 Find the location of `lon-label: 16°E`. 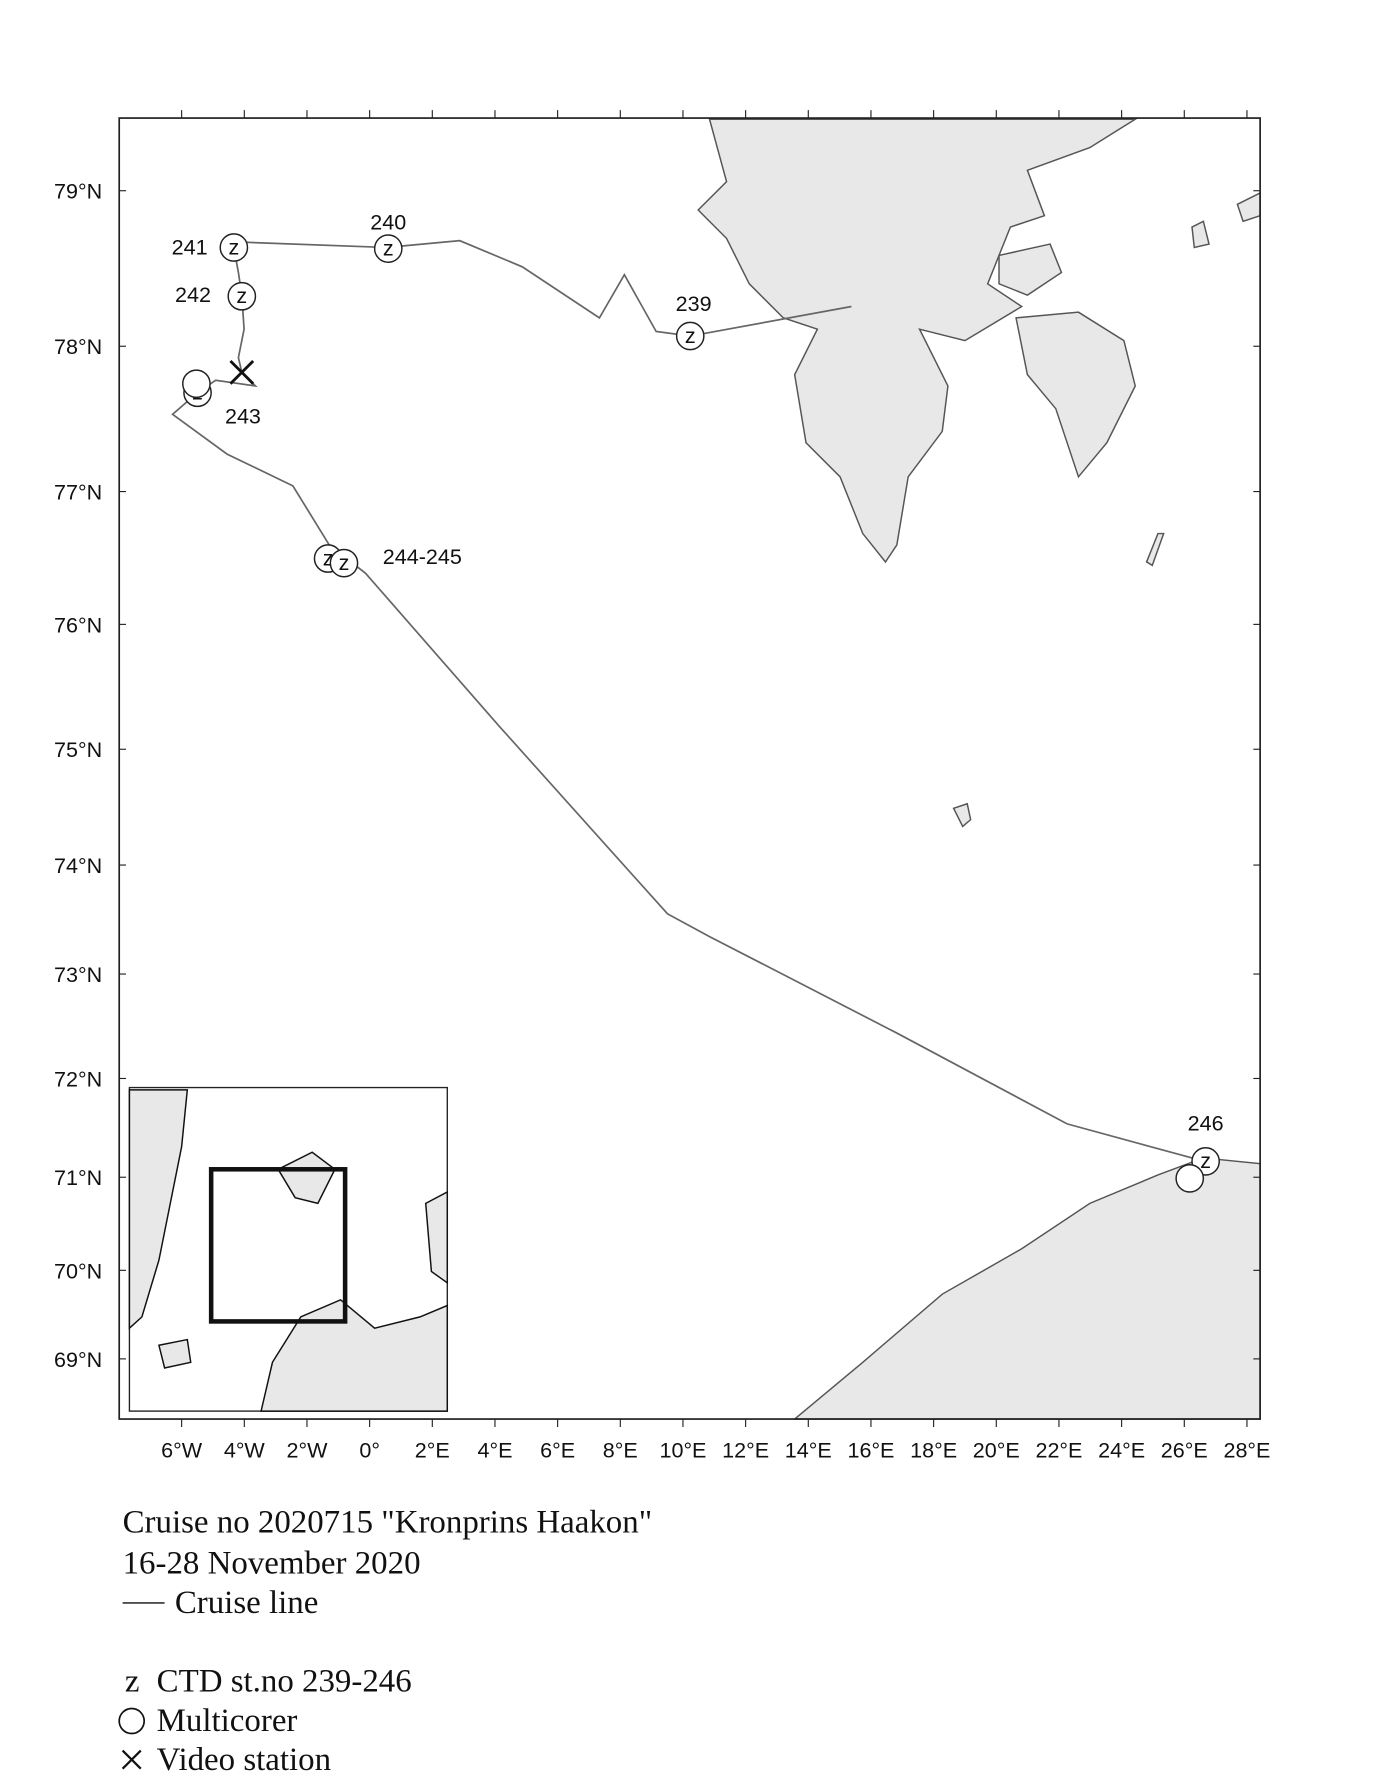

lon-label: 16°E is located at coordinates (870, 1450).